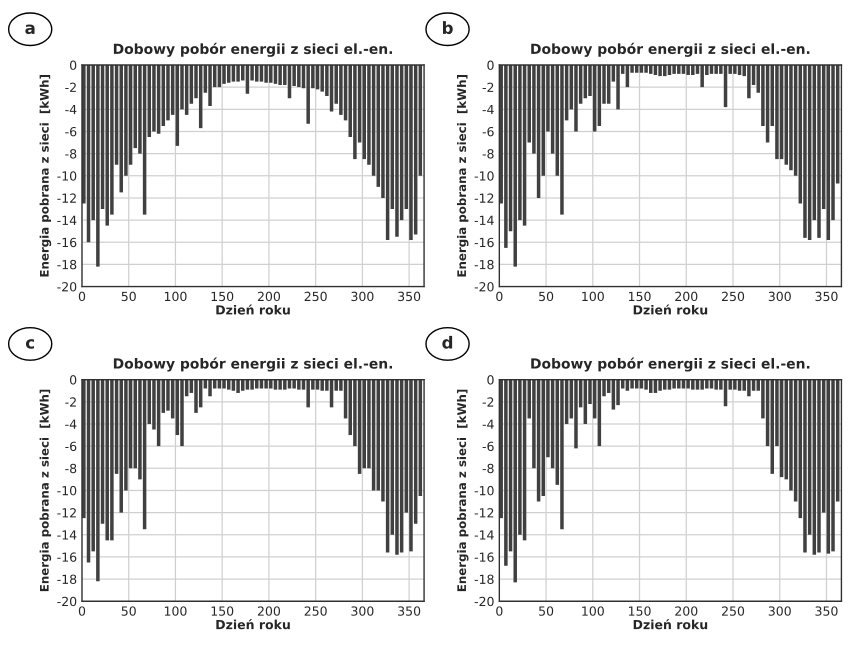 Image resolution: width=863 pixels, height=650 pixels. What do you see at coordinates (447, 342) in the screenshot?
I see `text: d` at bounding box center [447, 342].